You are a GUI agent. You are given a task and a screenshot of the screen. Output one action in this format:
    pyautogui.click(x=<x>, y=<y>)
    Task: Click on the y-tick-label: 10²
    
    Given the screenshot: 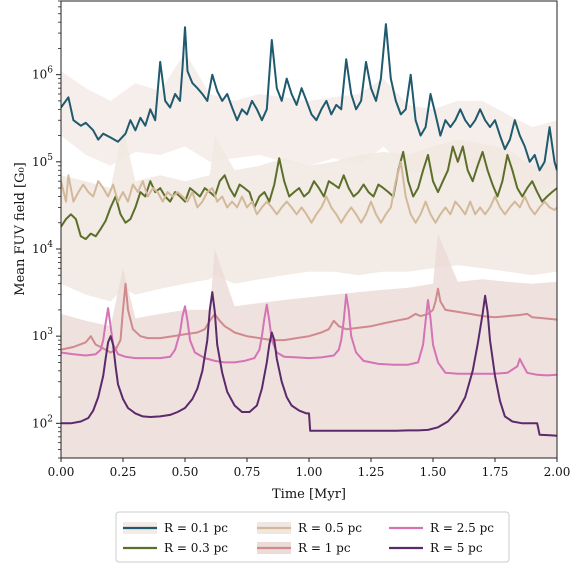 What is the action you would take?
    pyautogui.click(x=42, y=422)
    